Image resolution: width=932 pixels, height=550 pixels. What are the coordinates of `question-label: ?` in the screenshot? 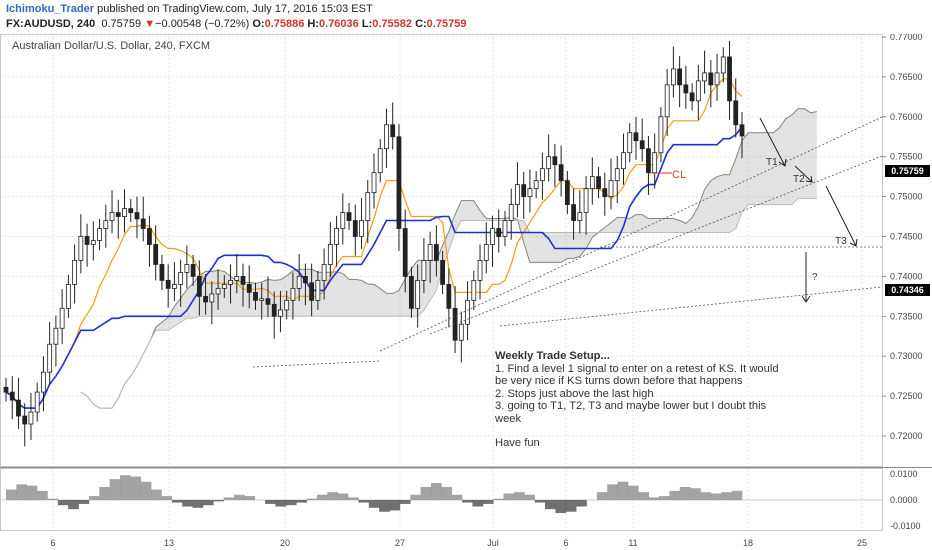 It's located at (815, 277).